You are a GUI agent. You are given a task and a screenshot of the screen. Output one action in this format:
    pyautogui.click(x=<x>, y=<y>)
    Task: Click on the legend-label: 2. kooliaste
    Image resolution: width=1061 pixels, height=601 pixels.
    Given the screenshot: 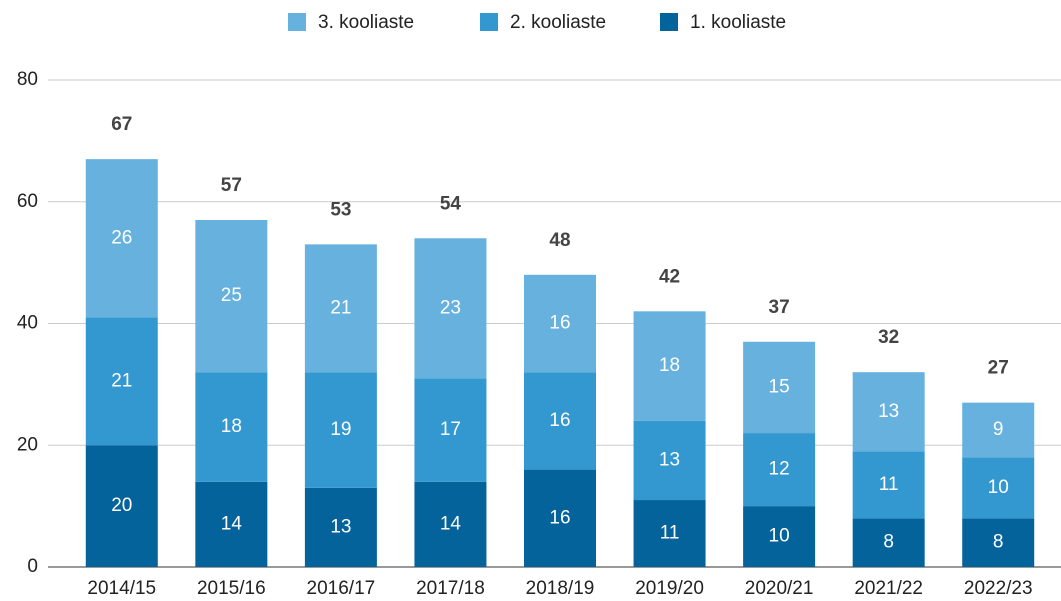 What is the action you would take?
    pyautogui.click(x=558, y=22)
    